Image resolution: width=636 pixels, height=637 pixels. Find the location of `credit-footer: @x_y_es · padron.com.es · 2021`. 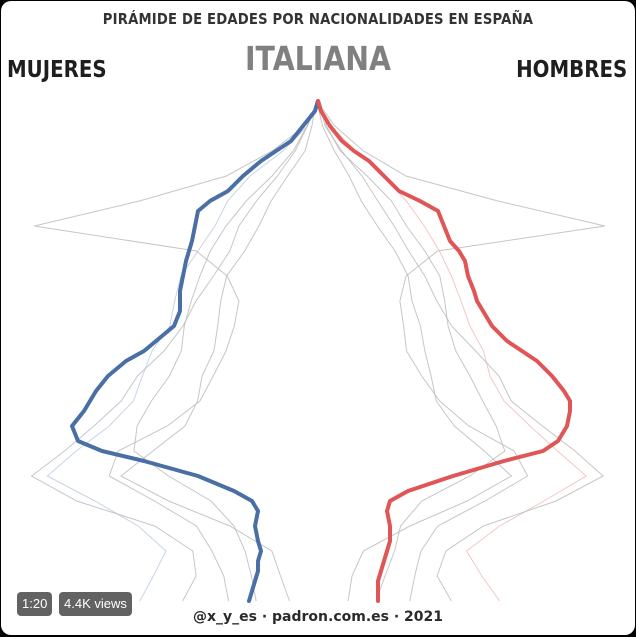

credit-footer: @x_y_es · padron.com.es · 2021 is located at coordinates (318, 617).